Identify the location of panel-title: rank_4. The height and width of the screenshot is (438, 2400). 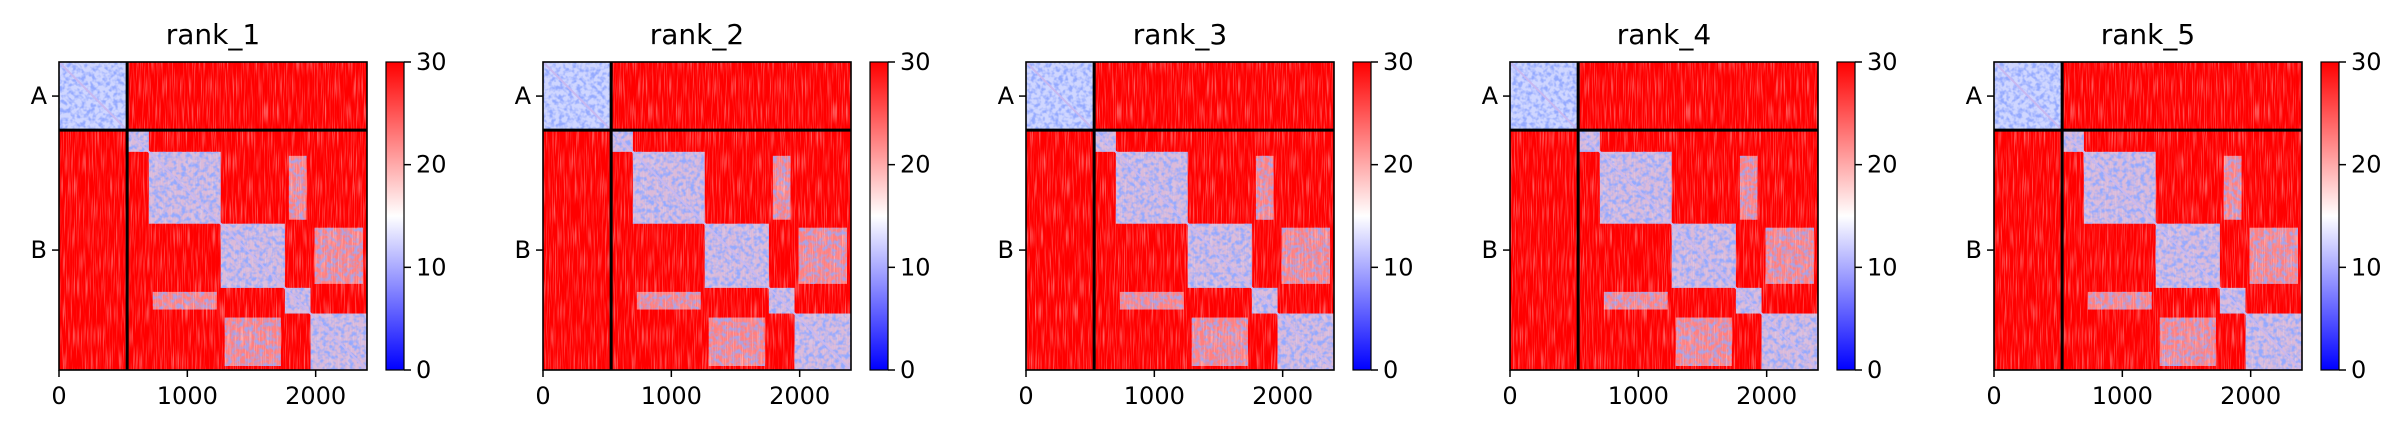
(1664, 34).